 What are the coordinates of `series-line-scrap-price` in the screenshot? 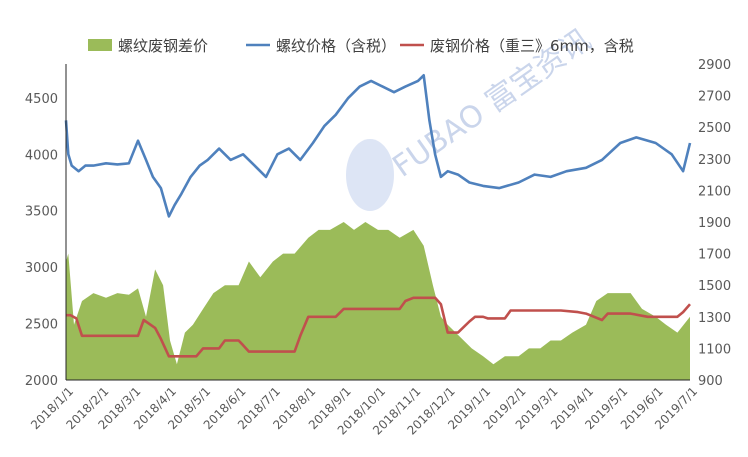 It's located at (378, 327).